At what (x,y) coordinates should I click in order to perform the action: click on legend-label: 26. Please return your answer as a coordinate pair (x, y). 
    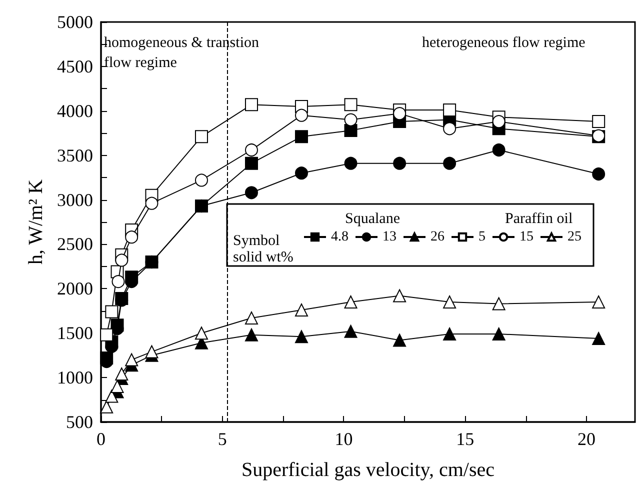
    Looking at the image, I should click on (437, 237).